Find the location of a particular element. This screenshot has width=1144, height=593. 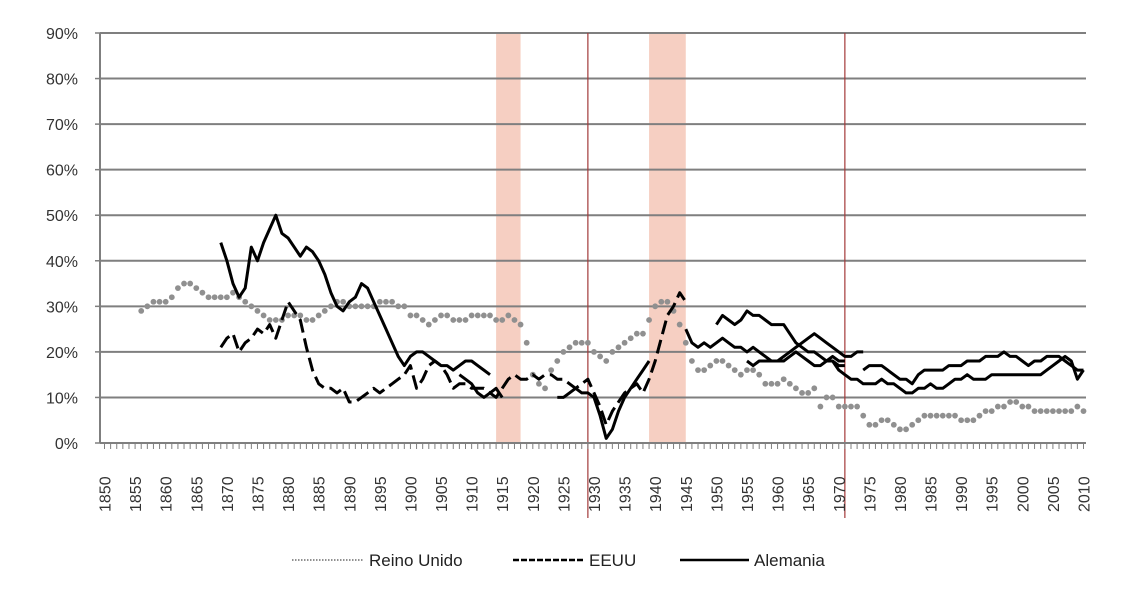

x-tick-label: 1910 is located at coordinates (473, 494).